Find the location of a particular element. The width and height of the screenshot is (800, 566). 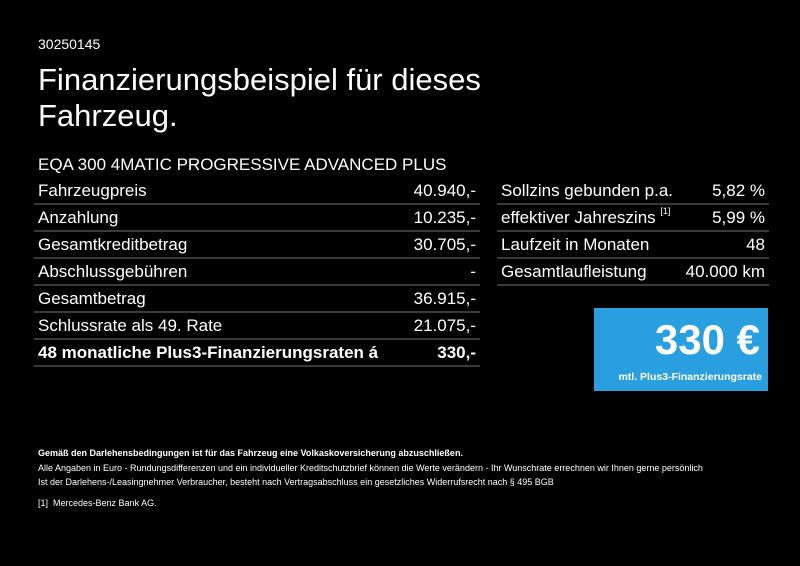

row-label: Gesamtkreditbetrag is located at coordinates (113, 244).